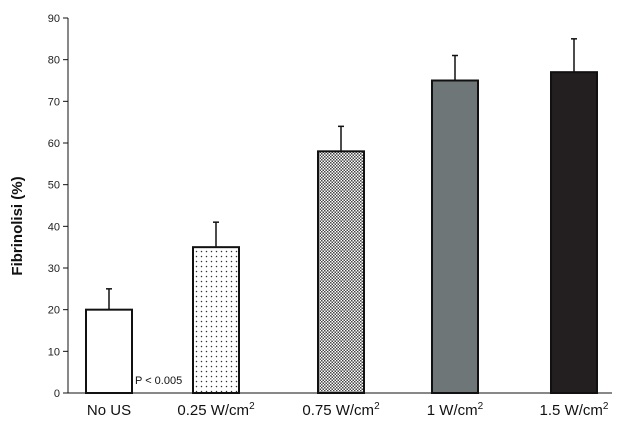 The height and width of the screenshot is (423, 618). I want to click on x-tick-label: 0.75 W/cm2, so click(341, 410).